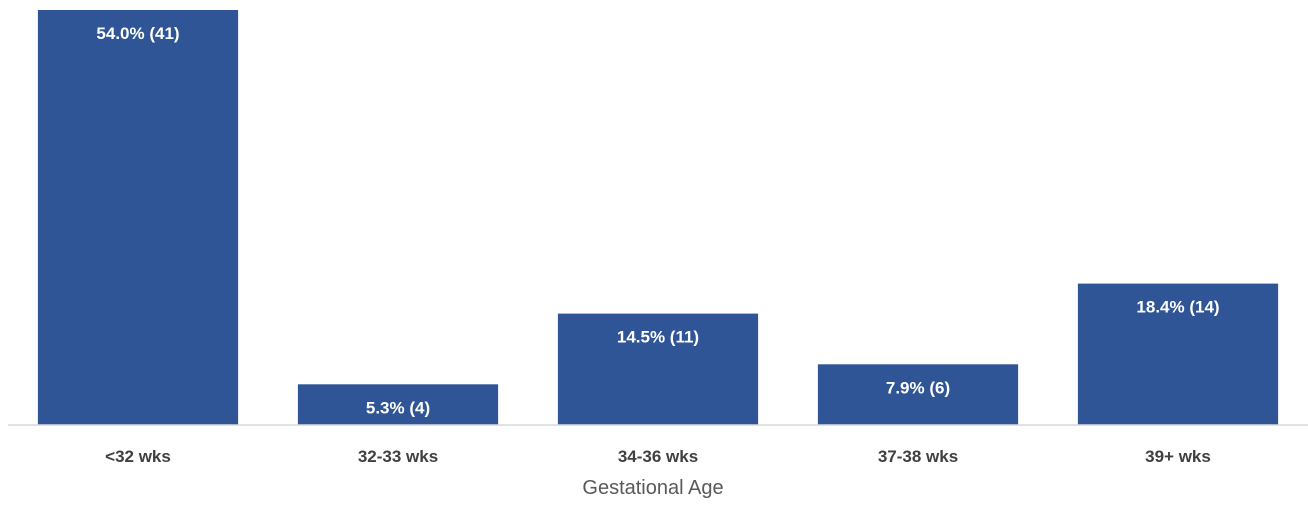 The height and width of the screenshot is (508, 1308). What do you see at coordinates (658, 337) in the screenshot?
I see `bar-data-label-2: 14.5% (11)` at bounding box center [658, 337].